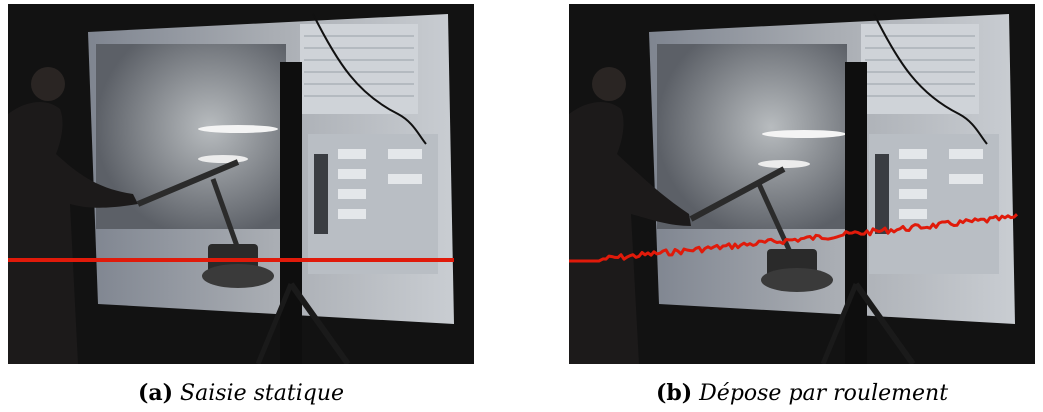 The image size is (1043, 412). I want to click on caption-b-letter: (b), so click(674, 393).